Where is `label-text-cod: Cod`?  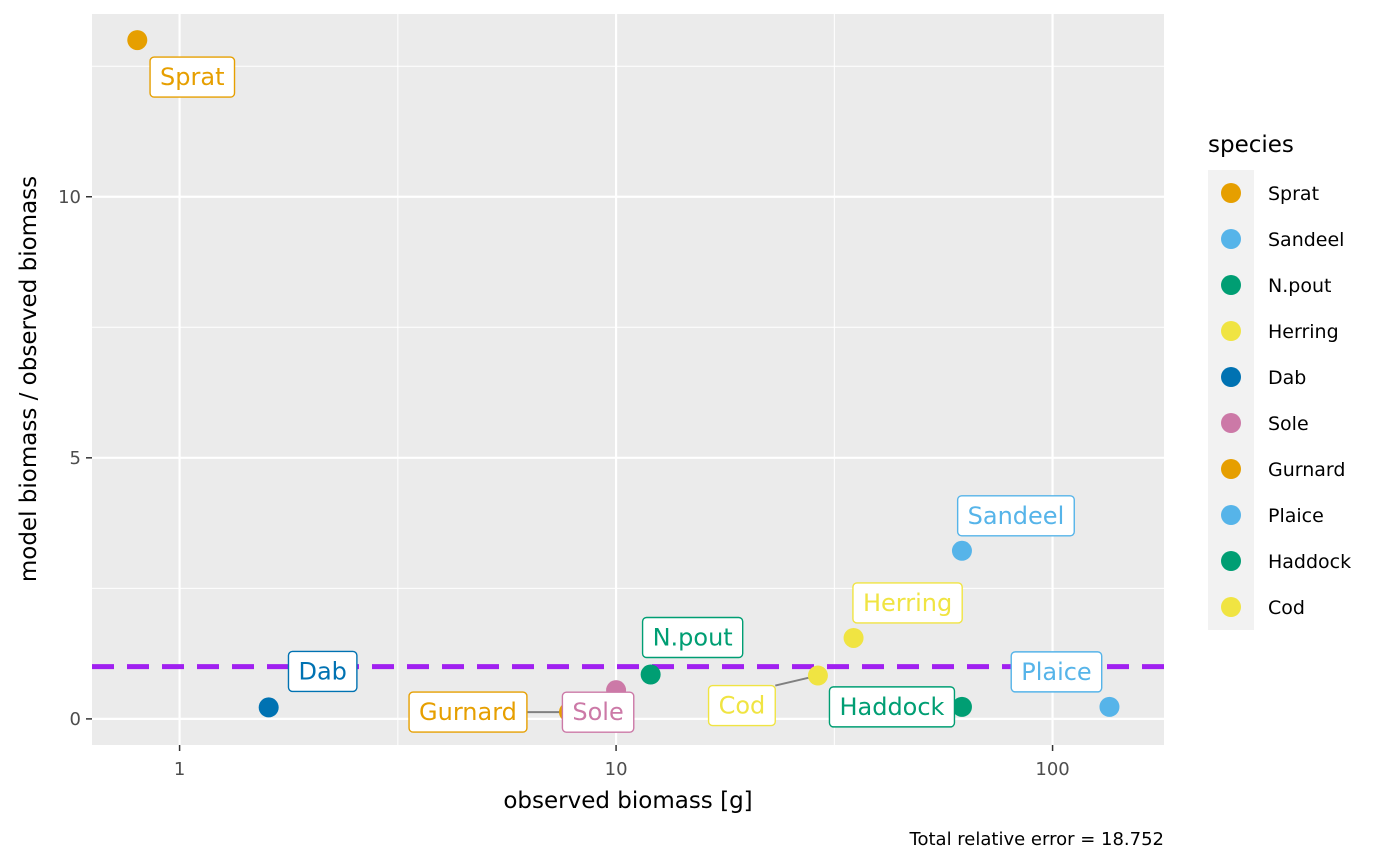
label-text-cod: Cod is located at coordinates (742, 706).